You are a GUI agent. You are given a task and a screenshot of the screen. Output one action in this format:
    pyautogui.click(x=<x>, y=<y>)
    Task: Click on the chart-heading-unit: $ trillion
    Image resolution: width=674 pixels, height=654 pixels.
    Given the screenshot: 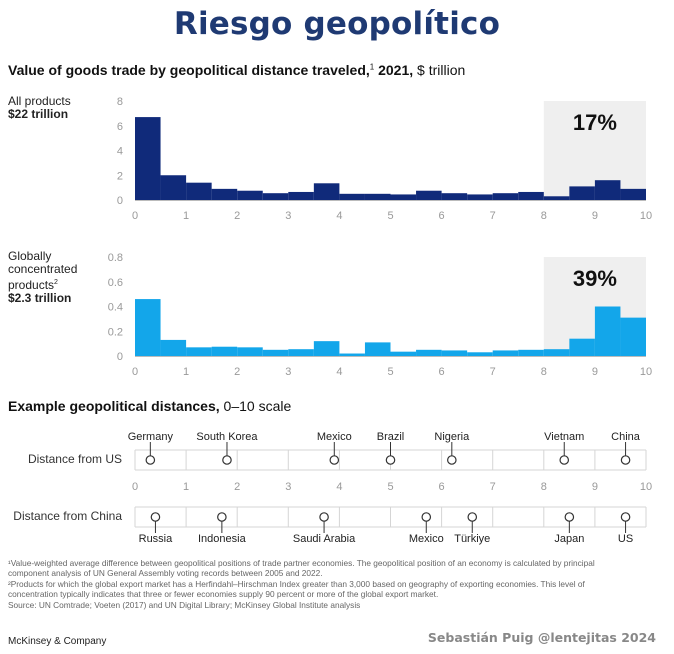 What is the action you would take?
    pyautogui.click(x=439, y=70)
    